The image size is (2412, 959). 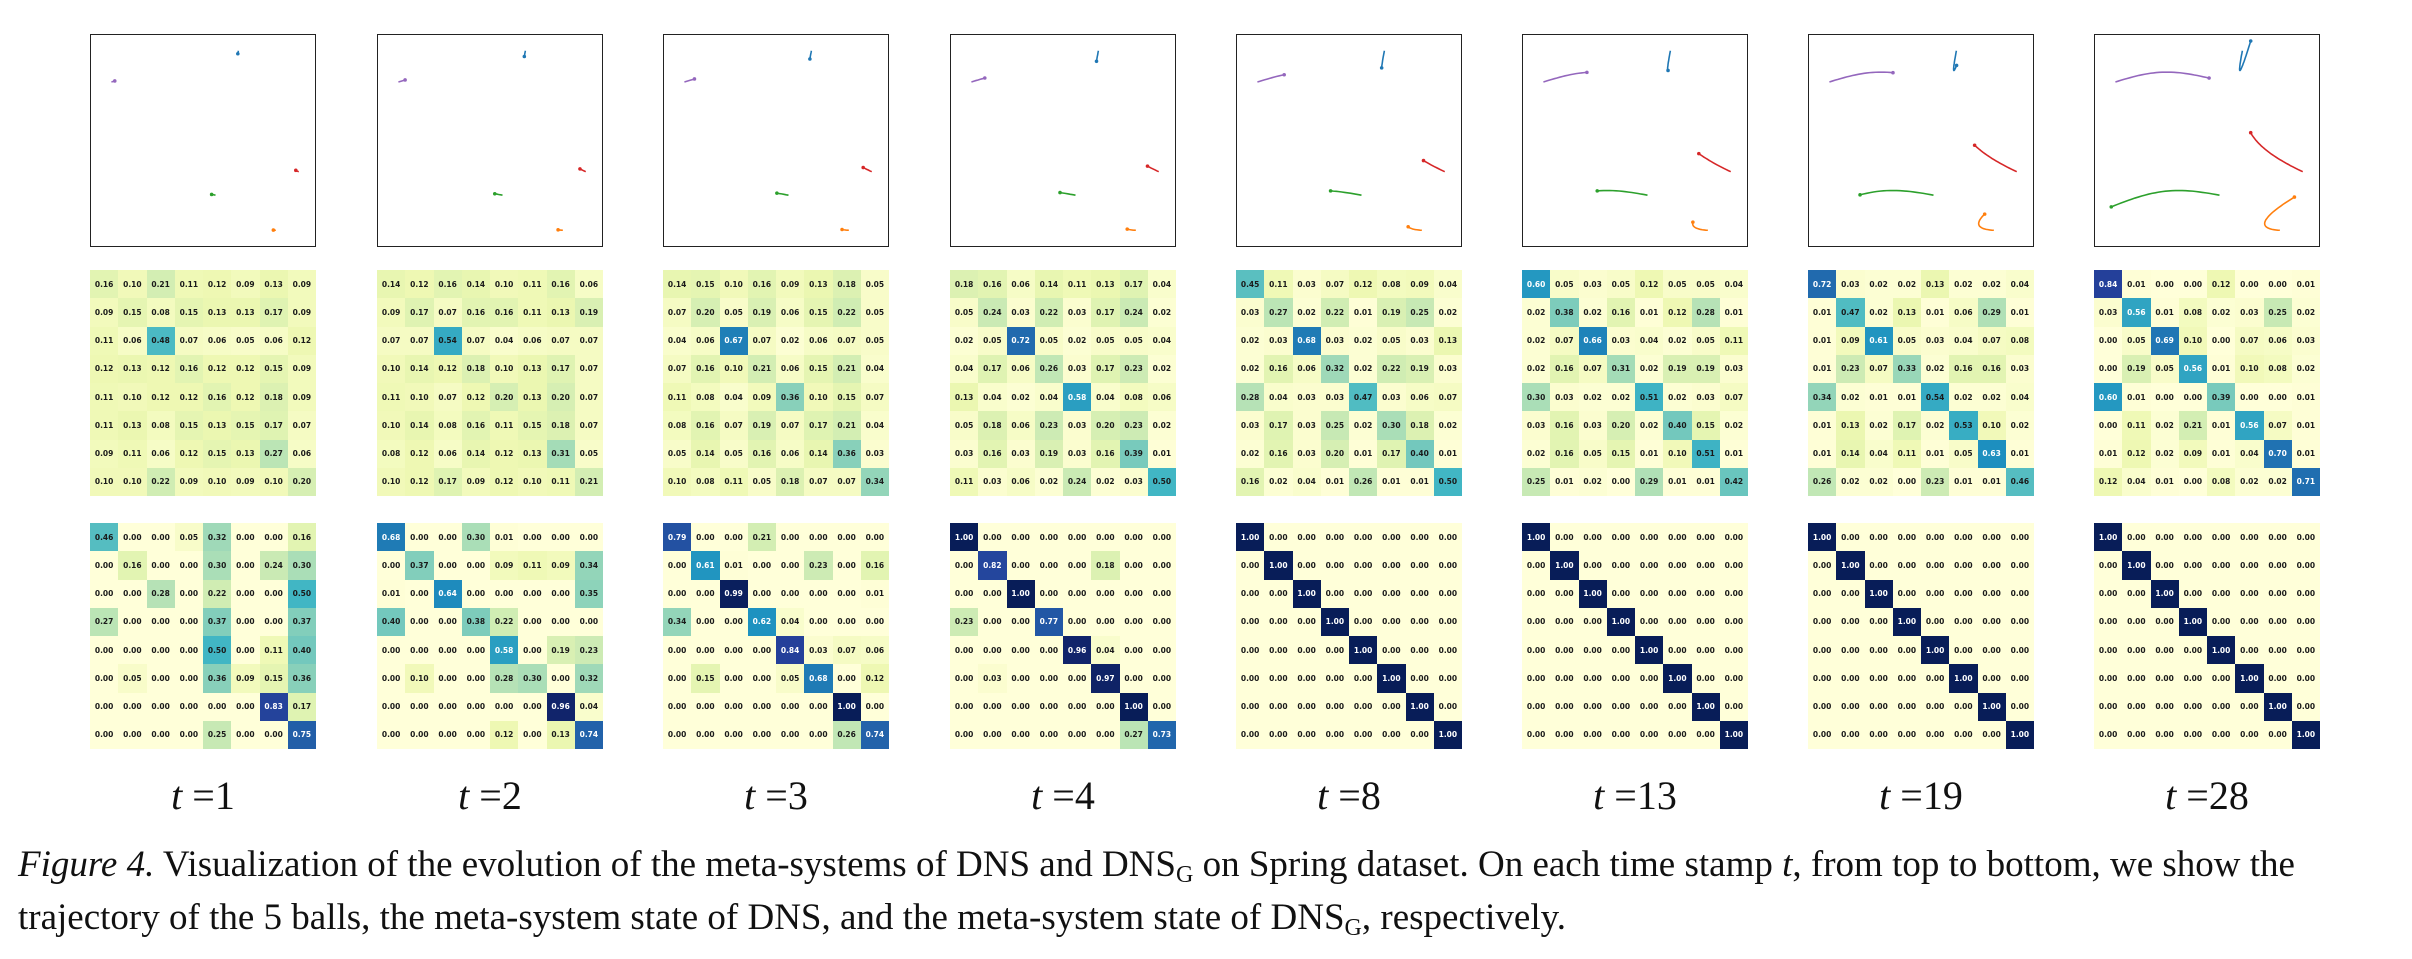 I want to click on heatmap-cell: 0.07, so click(x=677, y=312).